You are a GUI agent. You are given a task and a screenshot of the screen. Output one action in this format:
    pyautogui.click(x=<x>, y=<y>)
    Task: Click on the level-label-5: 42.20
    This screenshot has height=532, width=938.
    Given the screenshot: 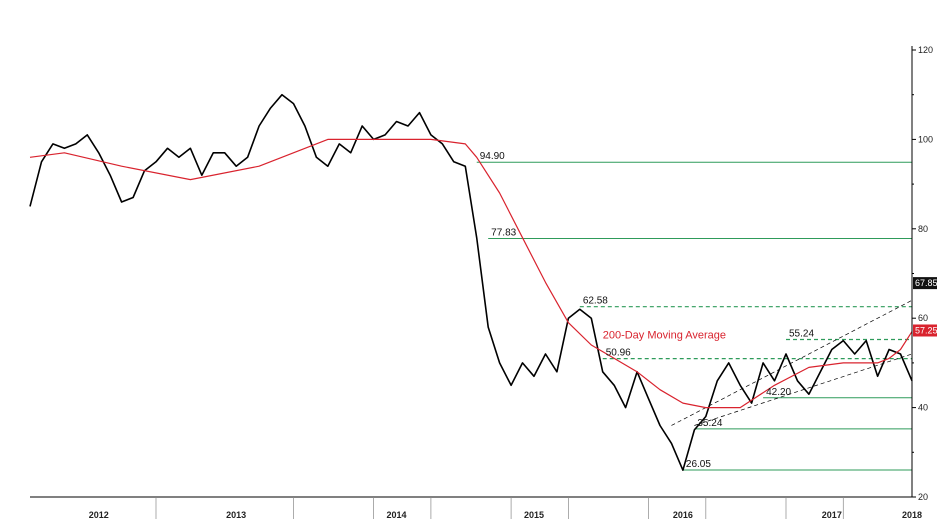 What is the action you would take?
    pyautogui.click(x=778, y=392)
    